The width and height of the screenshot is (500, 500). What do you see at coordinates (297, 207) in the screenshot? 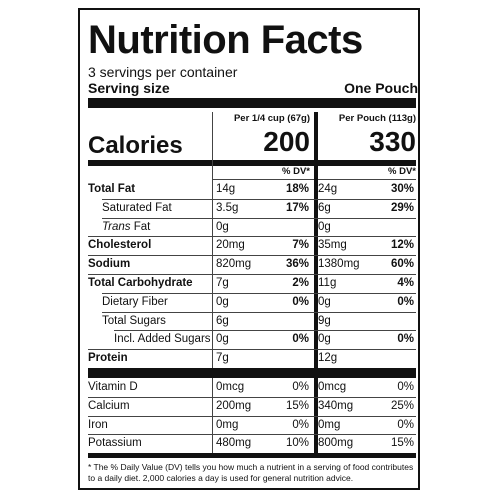
I see `daily-value: 17%` at bounding box center [297, 207].